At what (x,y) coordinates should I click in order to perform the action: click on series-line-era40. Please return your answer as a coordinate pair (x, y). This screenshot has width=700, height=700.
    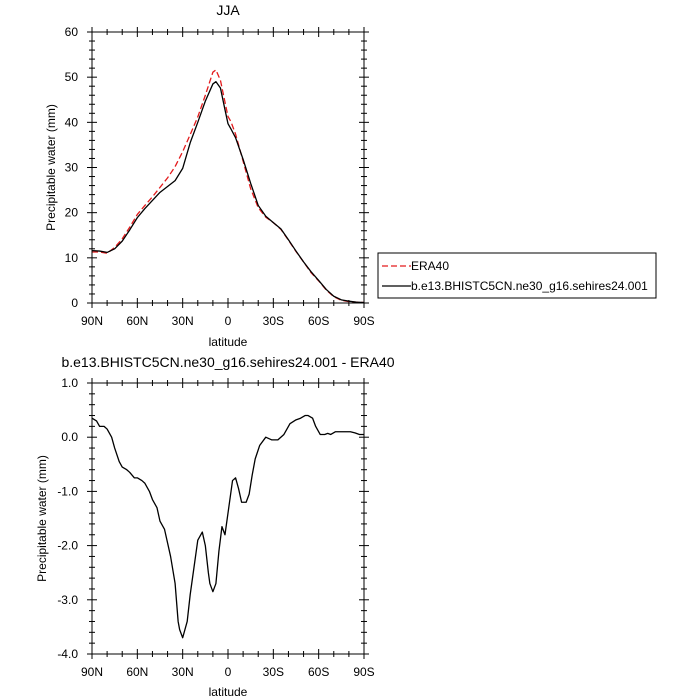
    Looking at the image, I should click on (228, 186).